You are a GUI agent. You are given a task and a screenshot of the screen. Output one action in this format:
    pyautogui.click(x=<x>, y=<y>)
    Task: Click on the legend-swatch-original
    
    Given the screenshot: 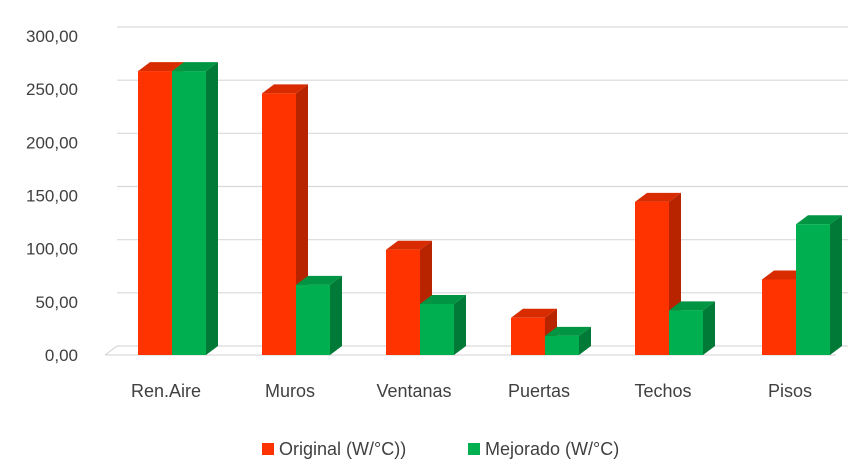 What is the action you would take?
    pyautogui.click(x=268, y=449)
    